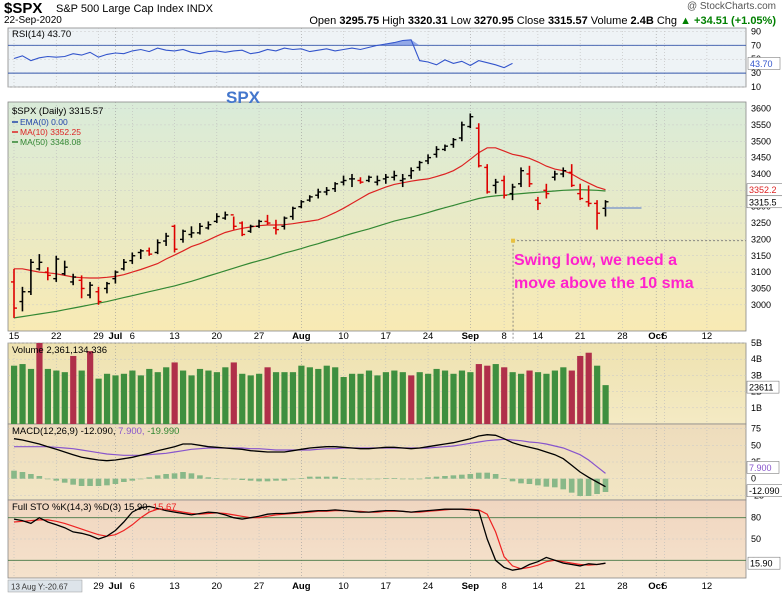 This screenshot has height=594, width=782. What do you see at coordinates (609, 21) in the screenshot?
I see `volume-label: Volume` at bounding box center [609, 21].